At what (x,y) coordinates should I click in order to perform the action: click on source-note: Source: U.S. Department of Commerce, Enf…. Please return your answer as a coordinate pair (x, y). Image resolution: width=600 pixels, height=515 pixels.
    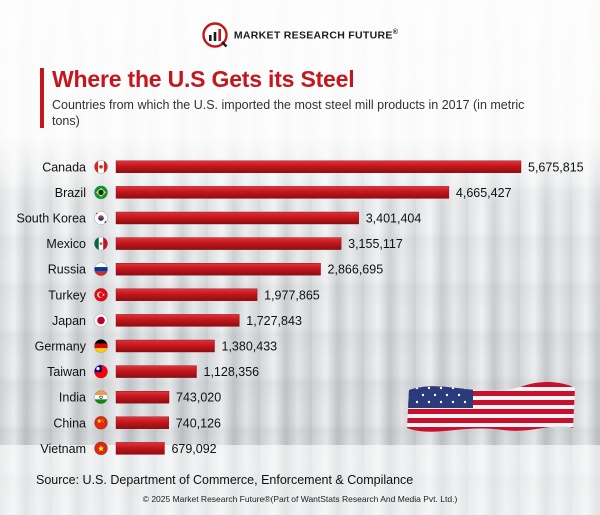
    Looking at the image, I should click on (225, 480).